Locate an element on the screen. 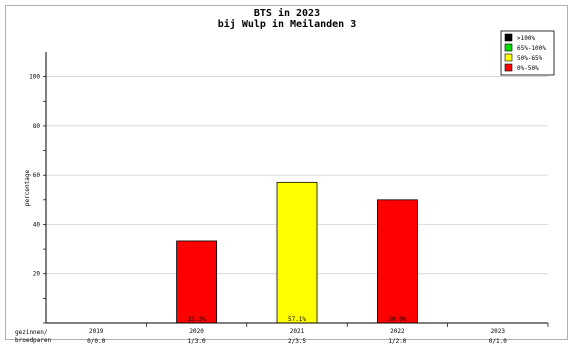 This screenshot has height=347, width=577. corner-label-line-2: broedparen is located at coordinates (33, 340).